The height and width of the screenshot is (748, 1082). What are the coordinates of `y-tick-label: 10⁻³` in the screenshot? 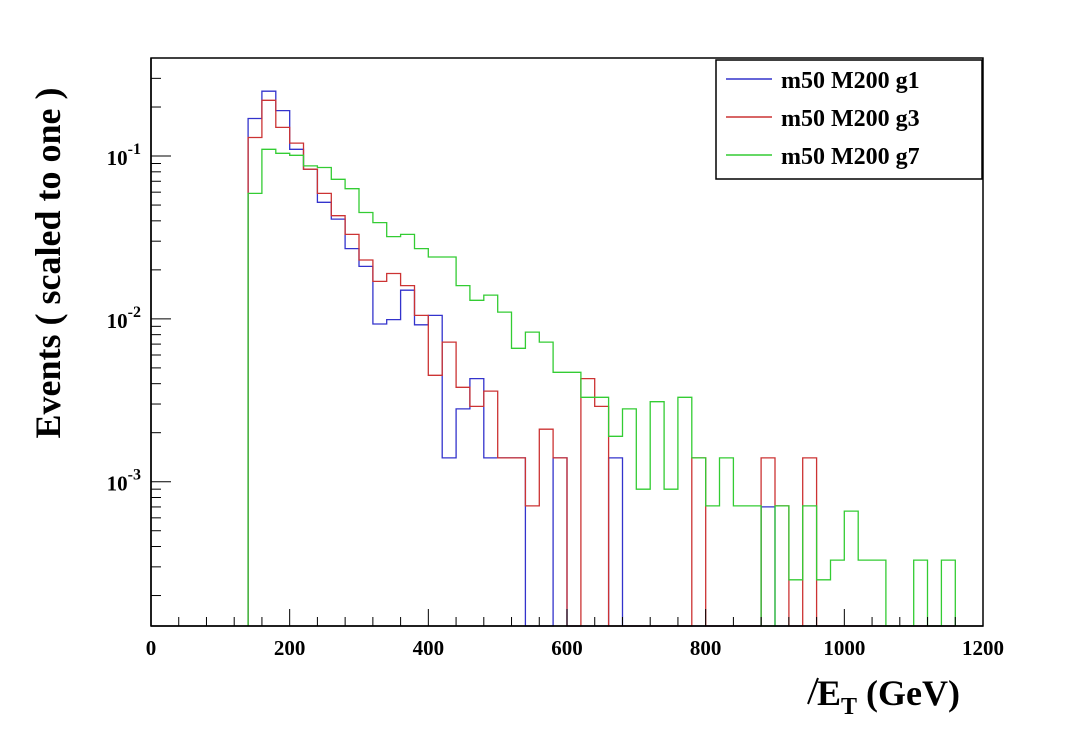 It's located at (124, 481).